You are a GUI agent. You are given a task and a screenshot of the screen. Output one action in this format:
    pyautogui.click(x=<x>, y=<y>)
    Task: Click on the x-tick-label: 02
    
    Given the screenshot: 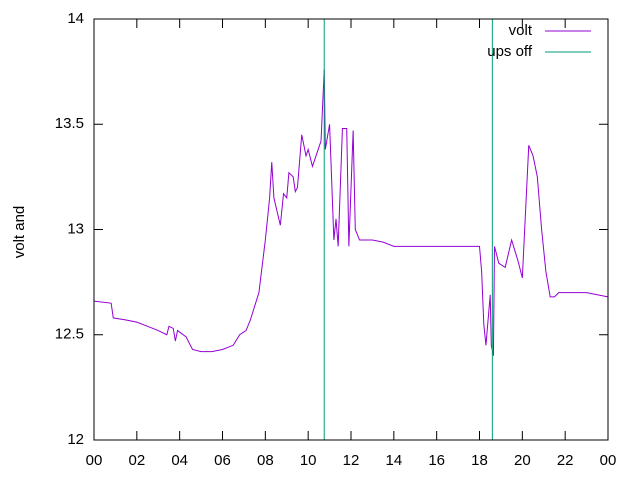 What is the action you would take?
    pyautogui.click(x=136, y=460)
    